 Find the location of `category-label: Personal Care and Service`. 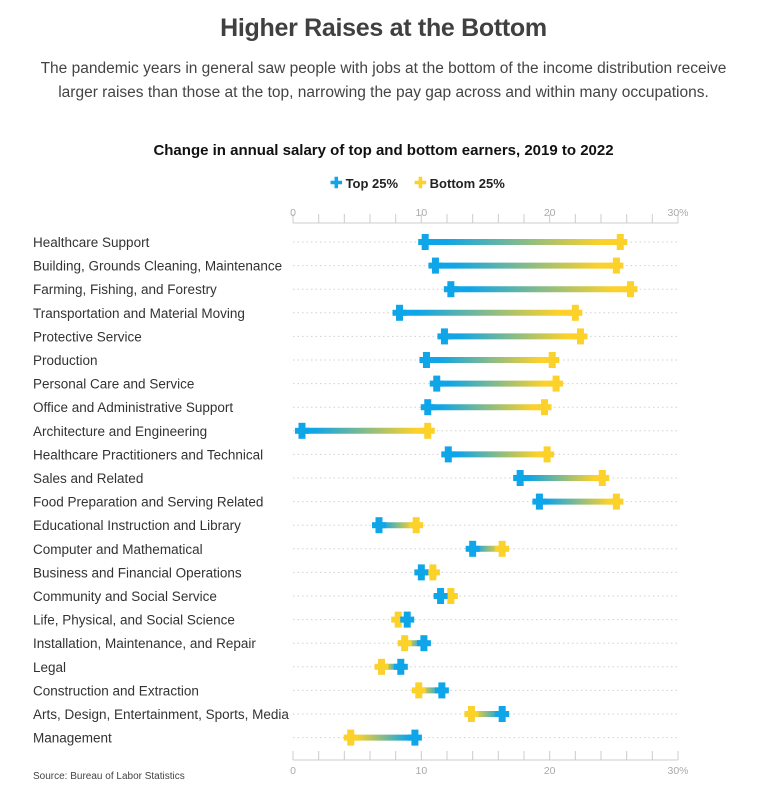

category-label: Personal Care and Service is located at coordinates (113, 384).